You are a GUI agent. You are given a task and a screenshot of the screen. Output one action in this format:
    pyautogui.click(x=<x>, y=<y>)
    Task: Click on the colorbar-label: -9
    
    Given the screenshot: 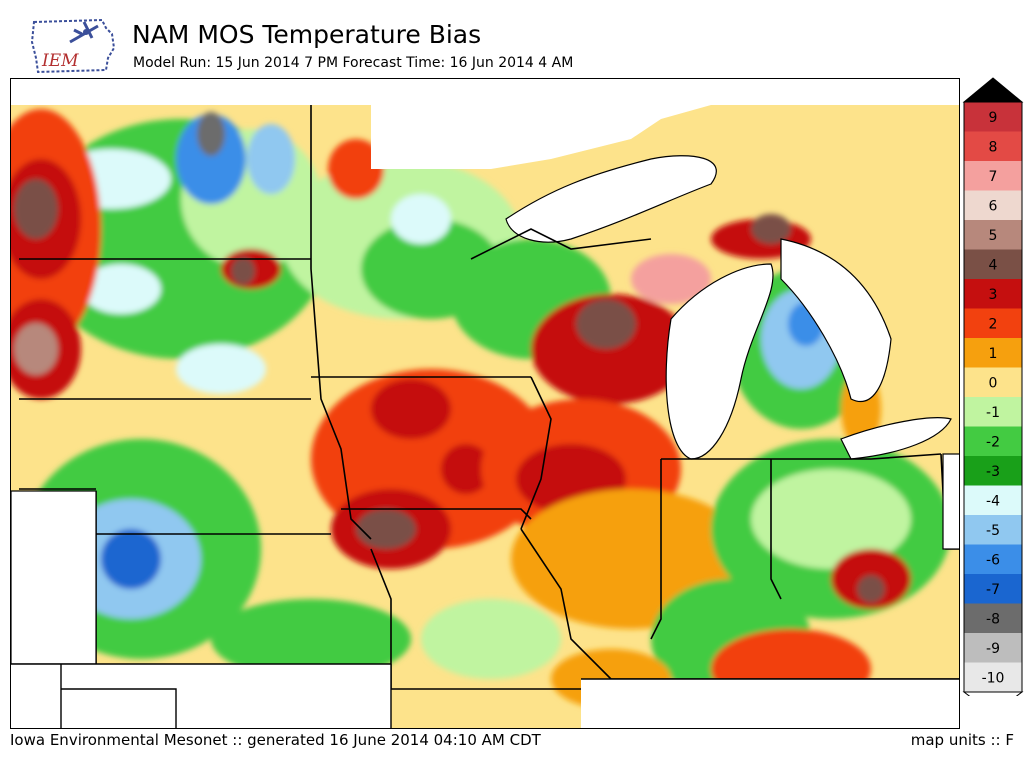 What is the action you would take?
    pyautogui.click(x=993, y=649)
    